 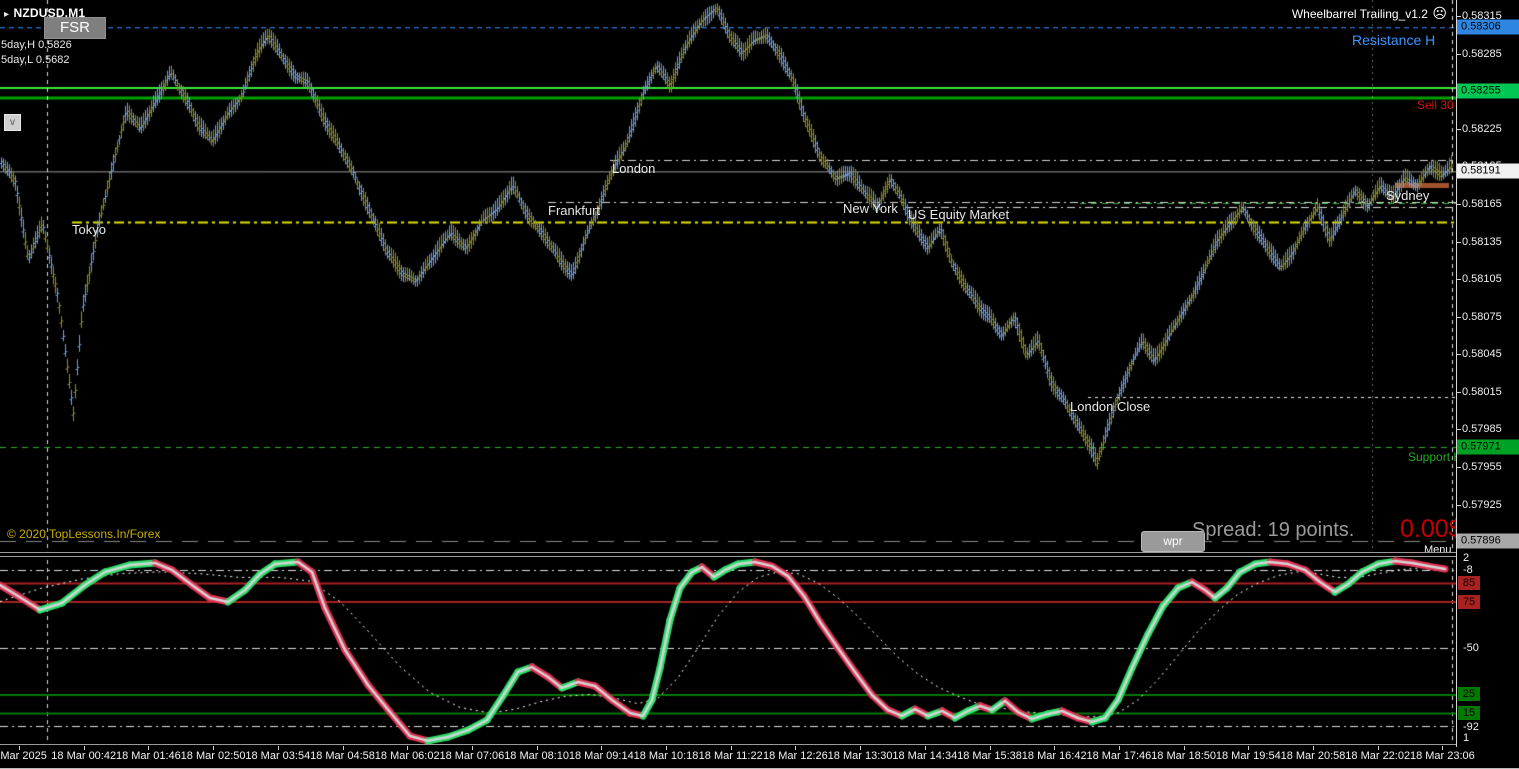 I want to click on annotation-sell-30: Sell 30, so click(x=1435, y=105).